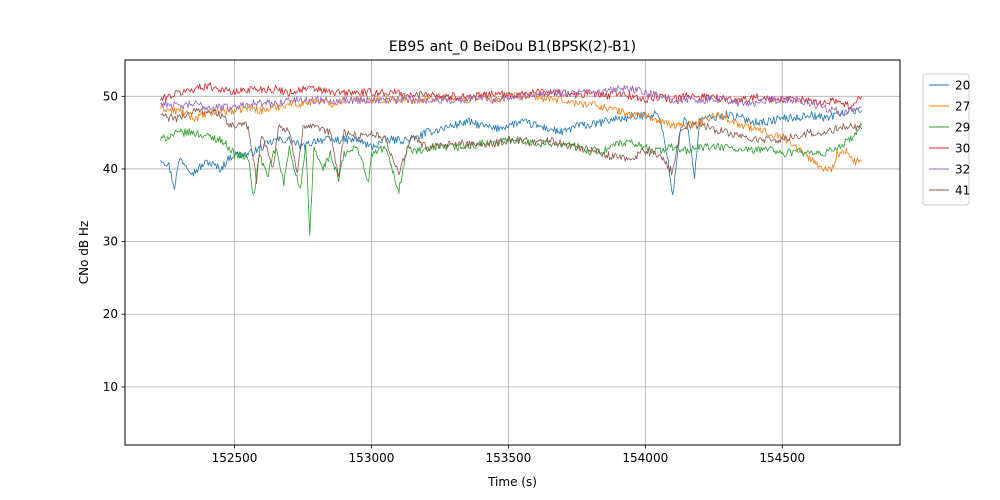 This screenshot has height=500, width=1000. I want to click on x-tick-label: 154500, so click(782, 458).